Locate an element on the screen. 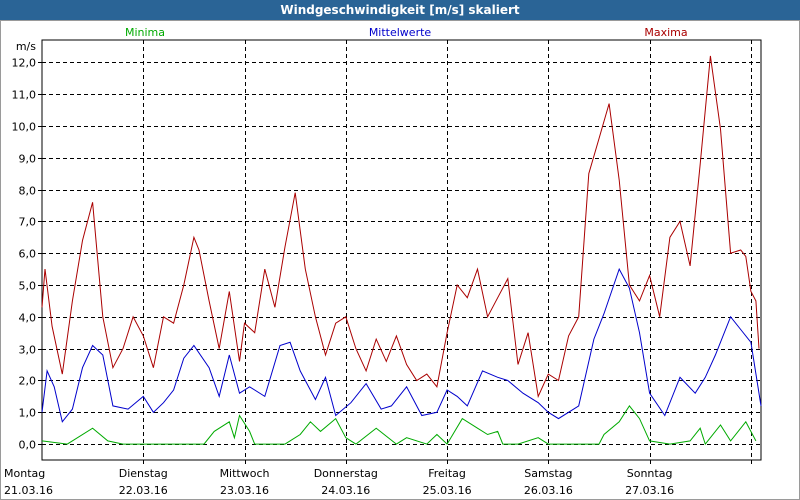  y-tick-label: 0,0 is located at coordinates (28, 445).